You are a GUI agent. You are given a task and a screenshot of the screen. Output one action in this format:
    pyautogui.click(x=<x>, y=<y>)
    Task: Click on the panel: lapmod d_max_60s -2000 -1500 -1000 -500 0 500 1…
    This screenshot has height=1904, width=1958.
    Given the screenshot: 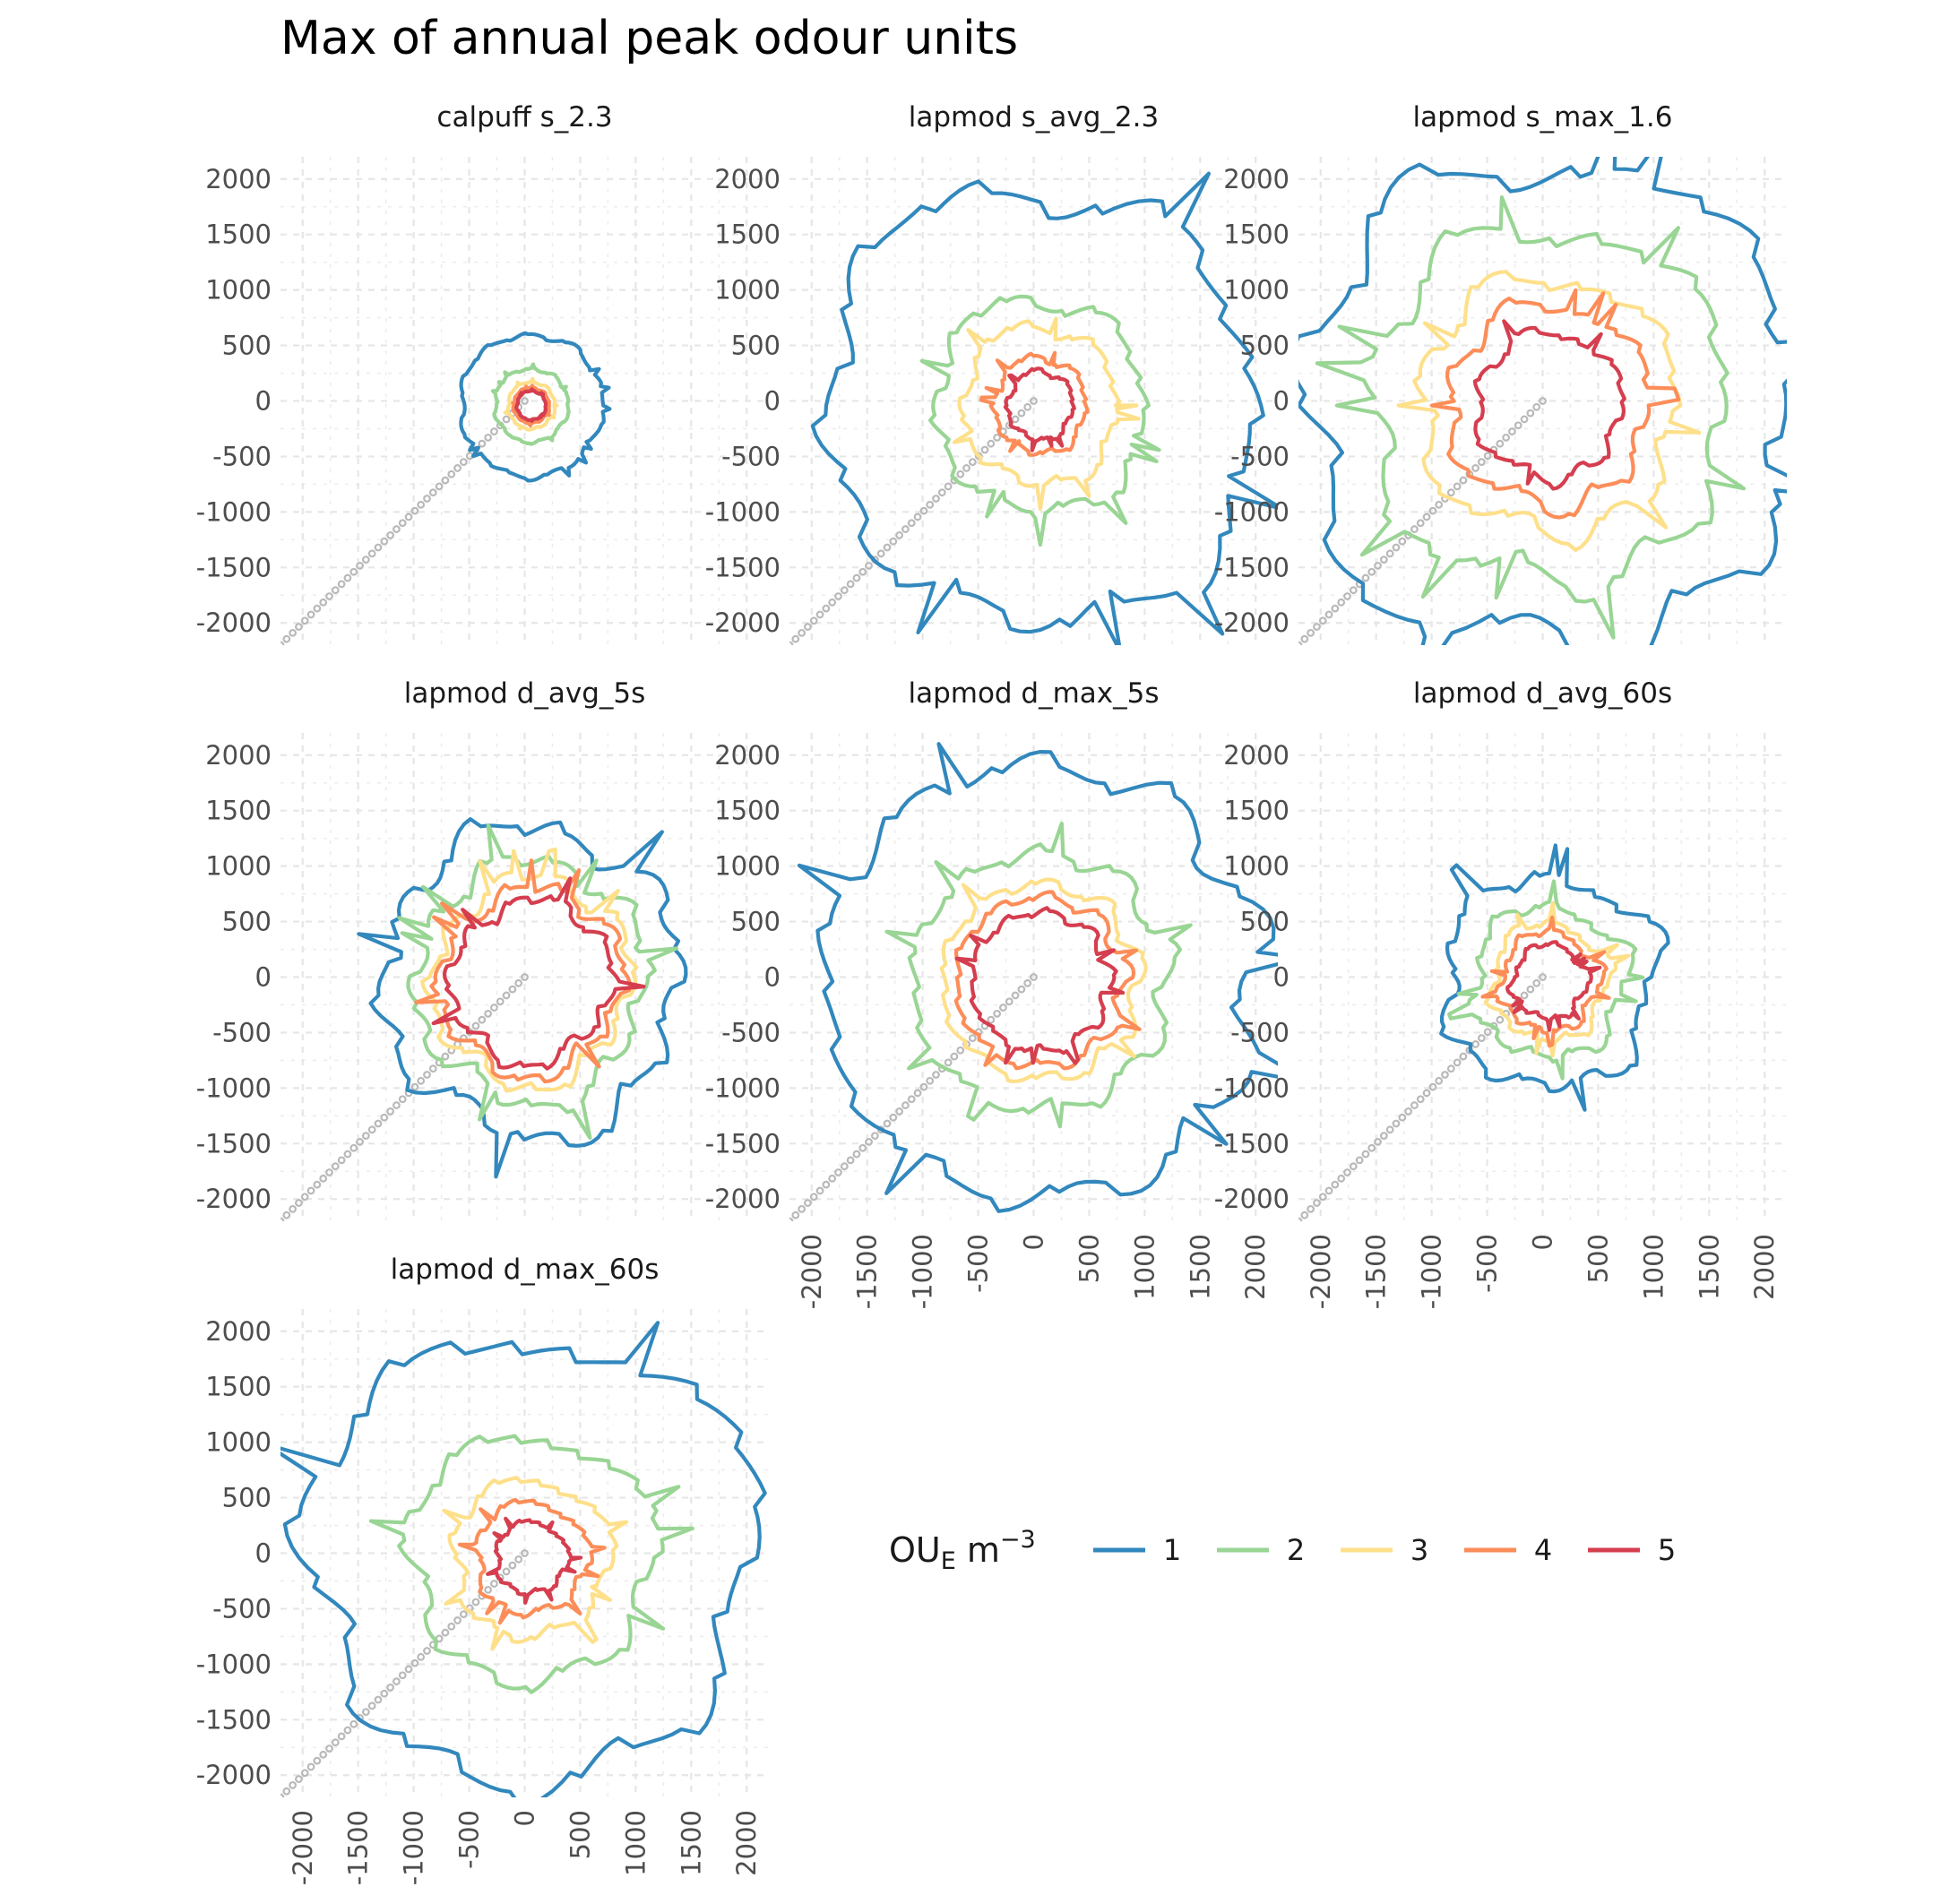 What is the action you would take?
    pyautogui.click(x=482, y=1569)
    